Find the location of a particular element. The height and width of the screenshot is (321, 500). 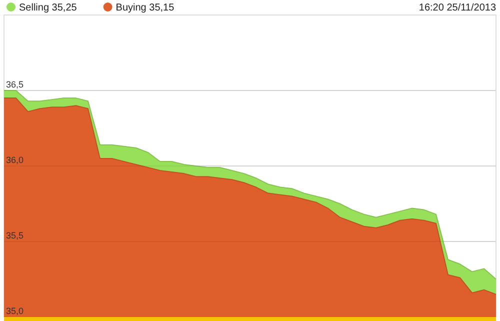

y-tick-label: 36,0 is located at coordinates (15, 160).